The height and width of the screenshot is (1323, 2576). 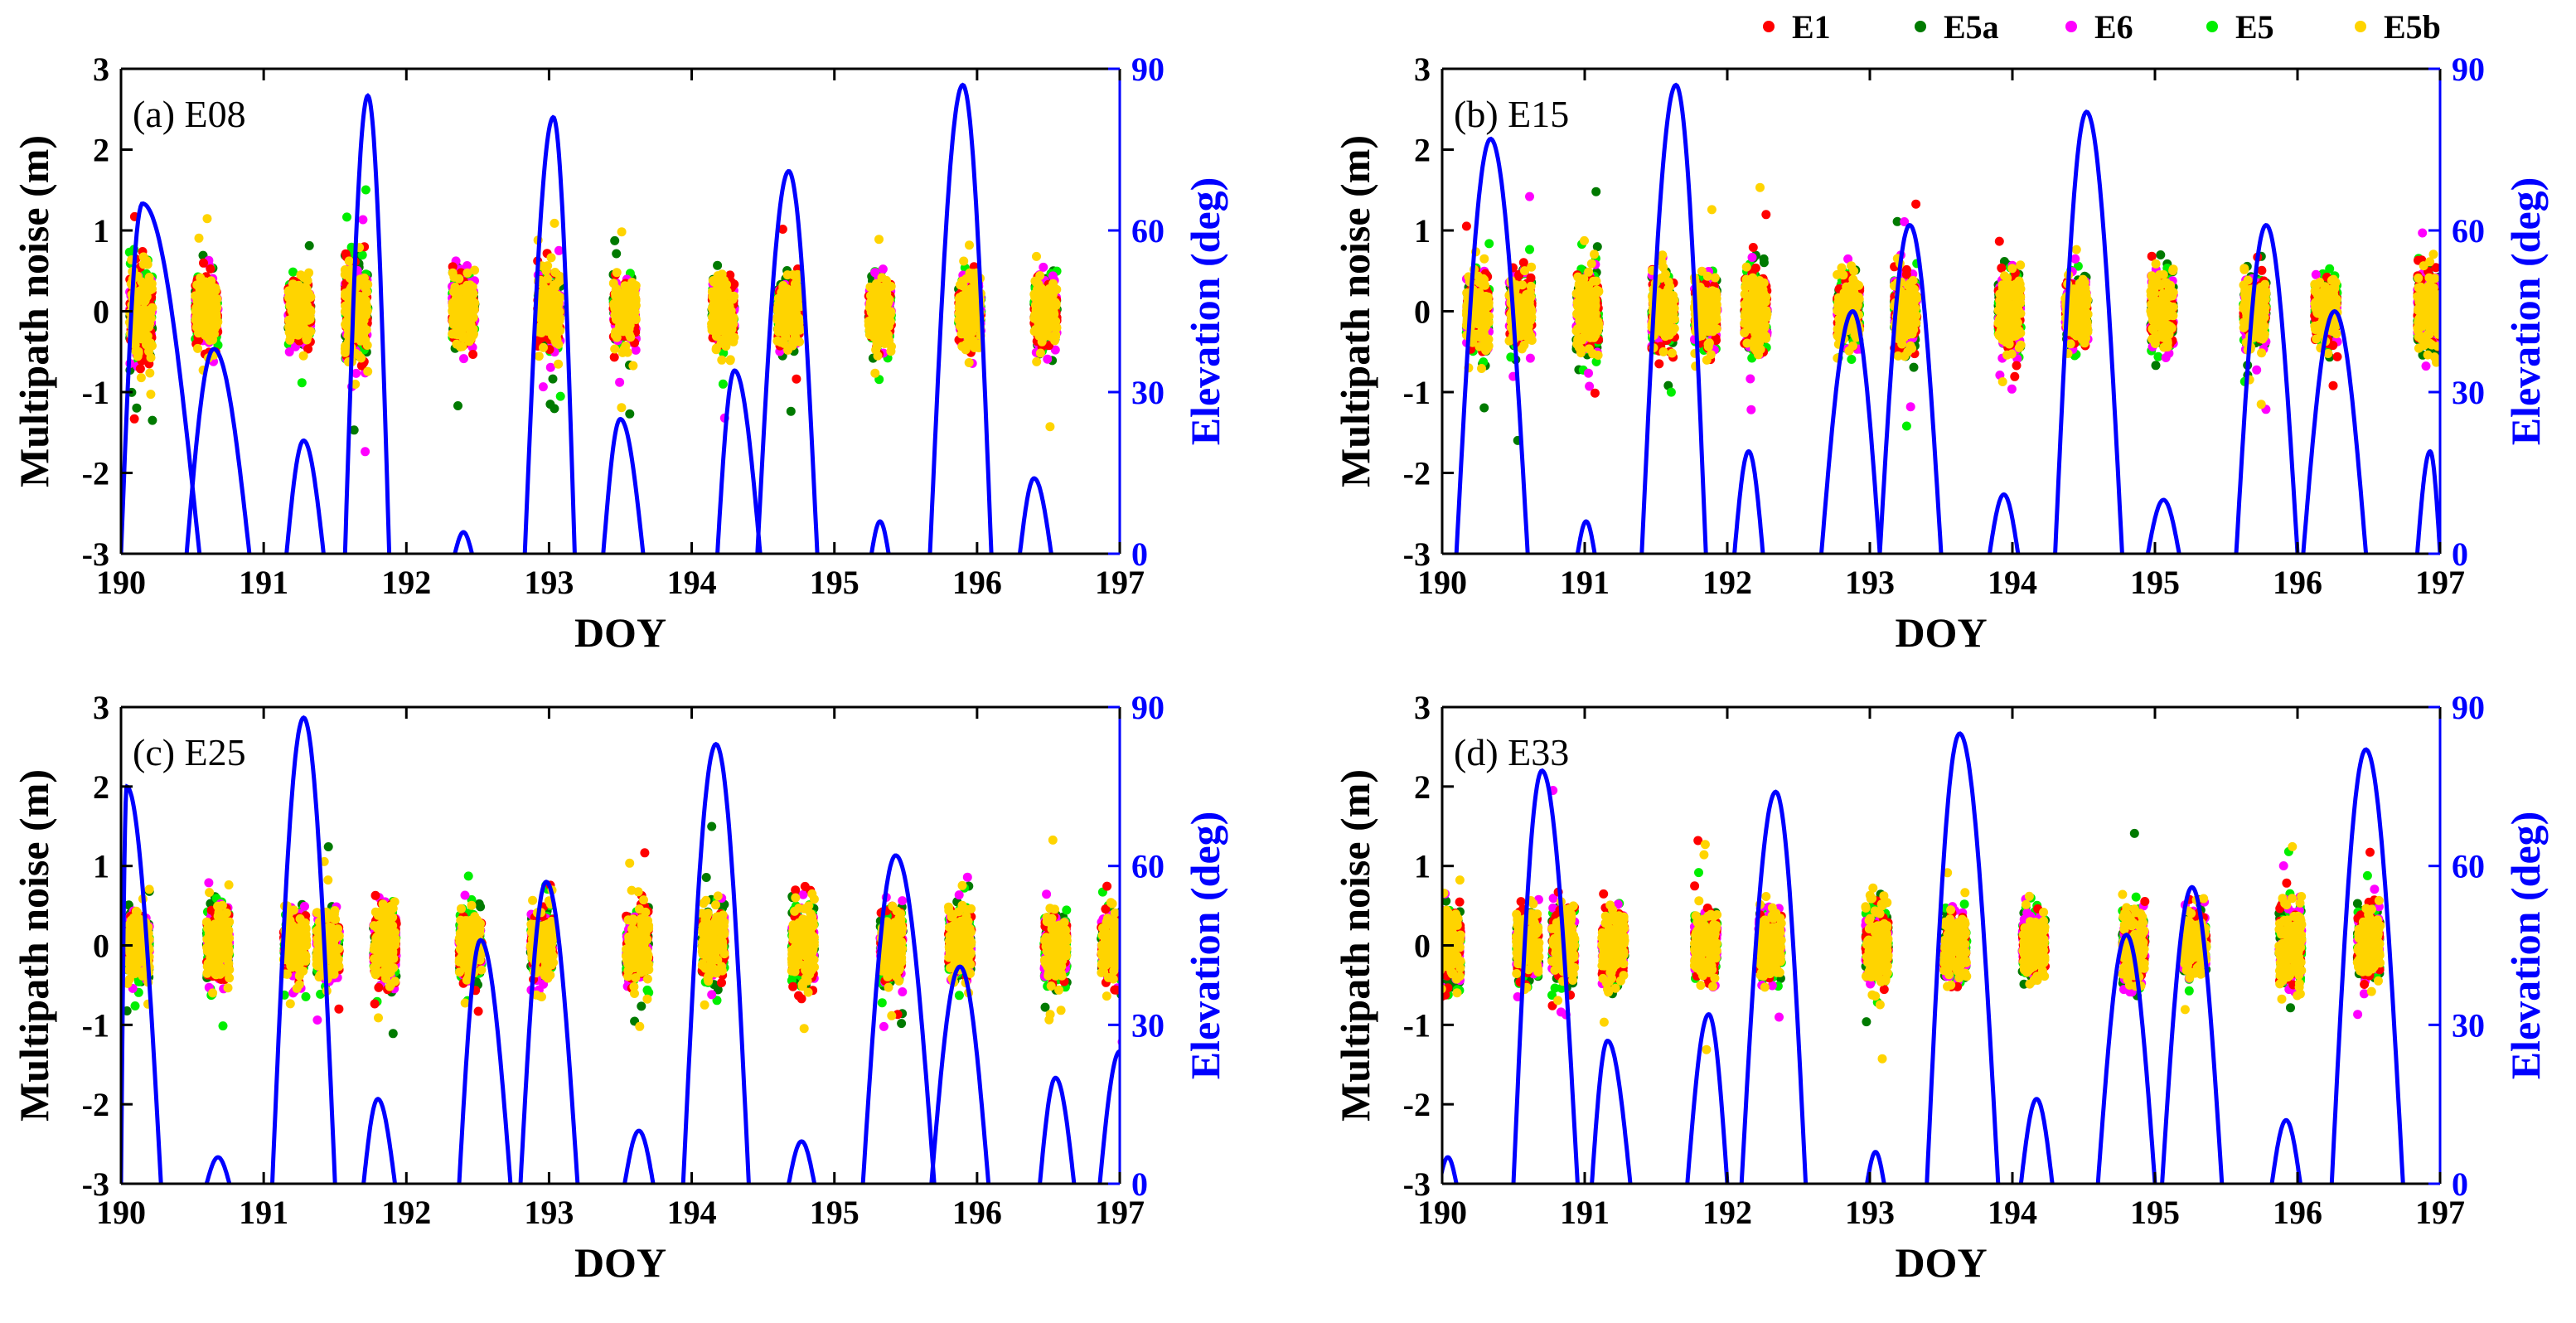 I want to click on y-tick-label: 3, so click(x=101, y=69).